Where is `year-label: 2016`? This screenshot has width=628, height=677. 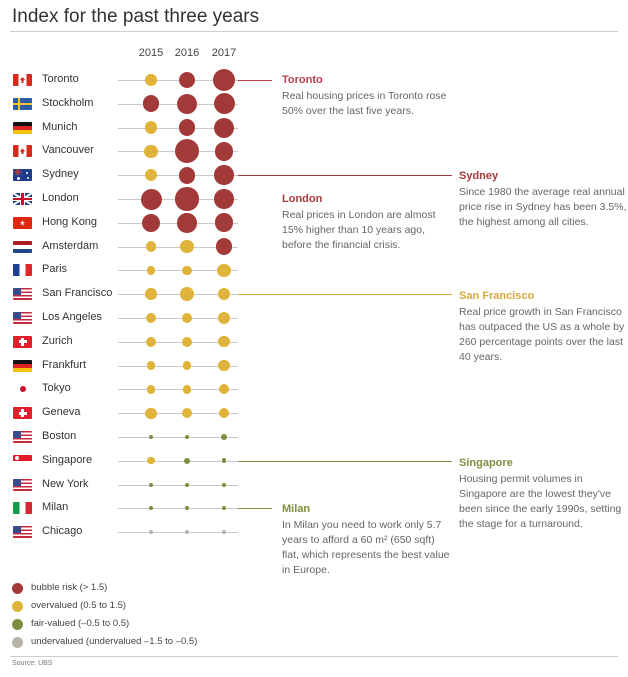
year-label: 2016 is located at coordinates (187, 53).